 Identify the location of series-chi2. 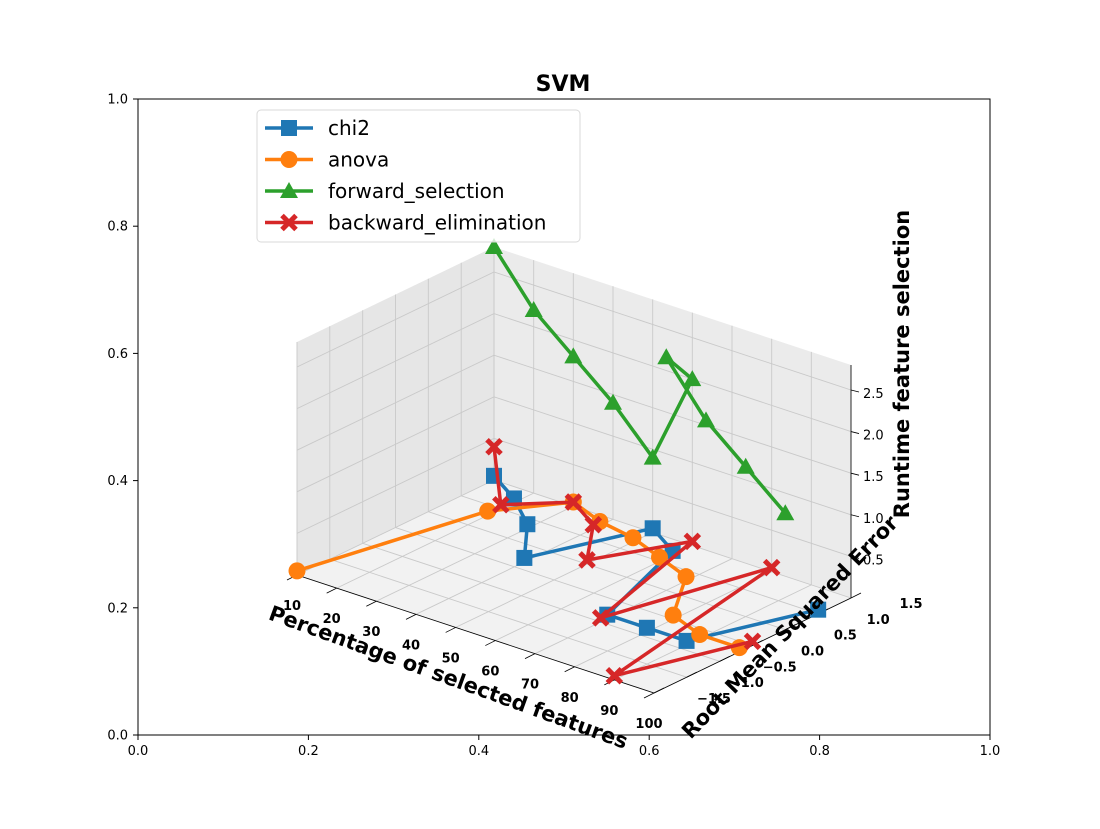
(656, 558).